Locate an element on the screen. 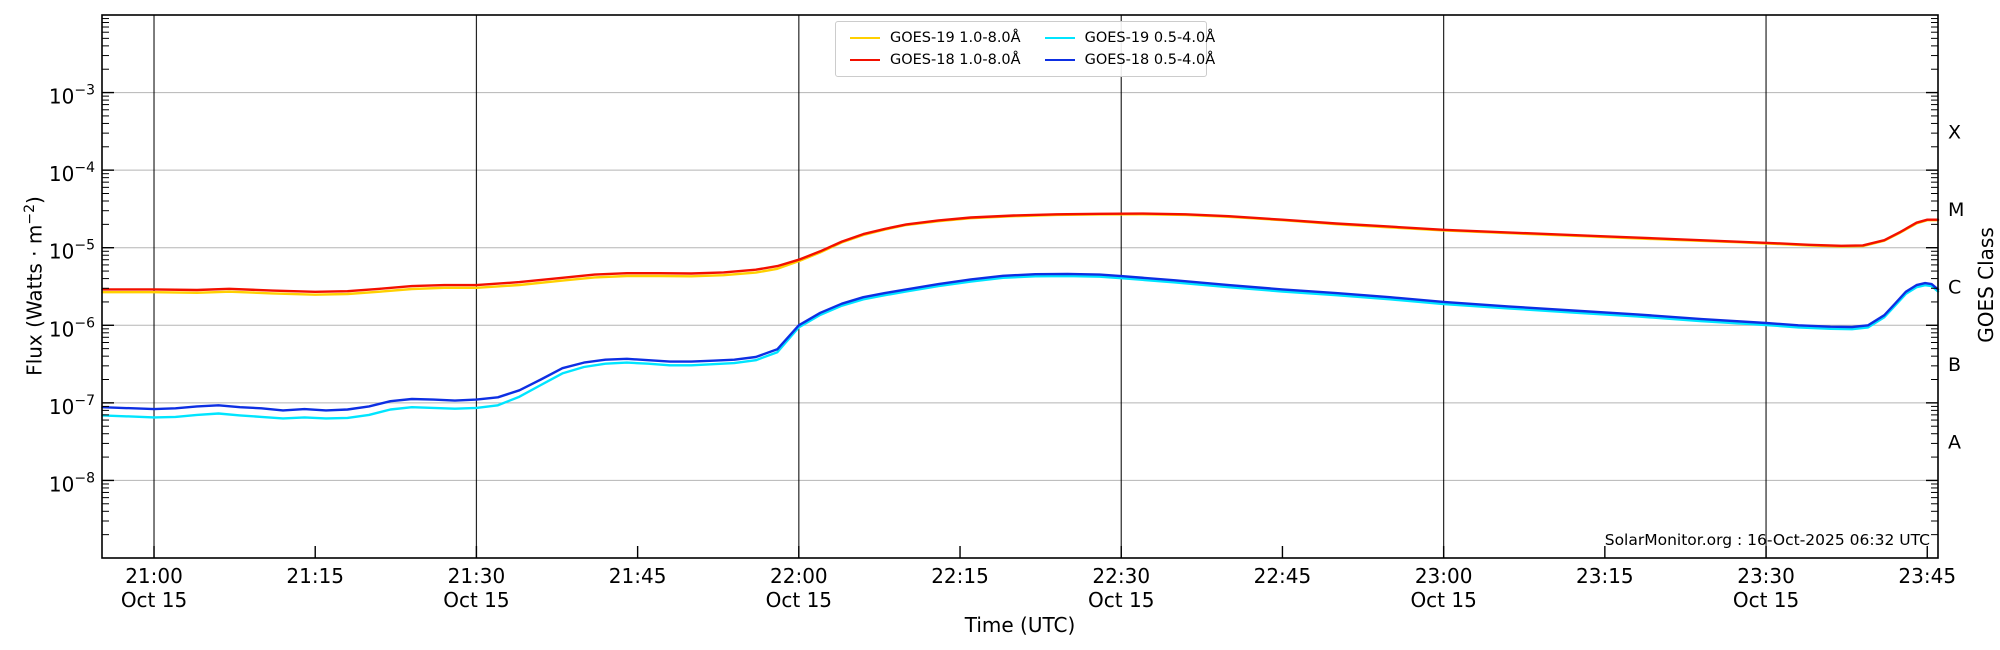 The height and width of the screenshot is (650, 2000). xtick-label: 22:00 is located at coordinates (799, 576).